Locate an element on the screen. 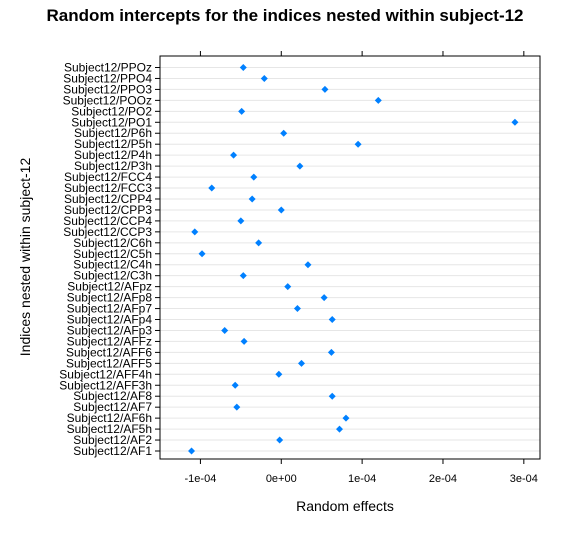 This screenshot has width=570, height=535. x-tick-label: 2e-04 is located at coordinates (443, 479).